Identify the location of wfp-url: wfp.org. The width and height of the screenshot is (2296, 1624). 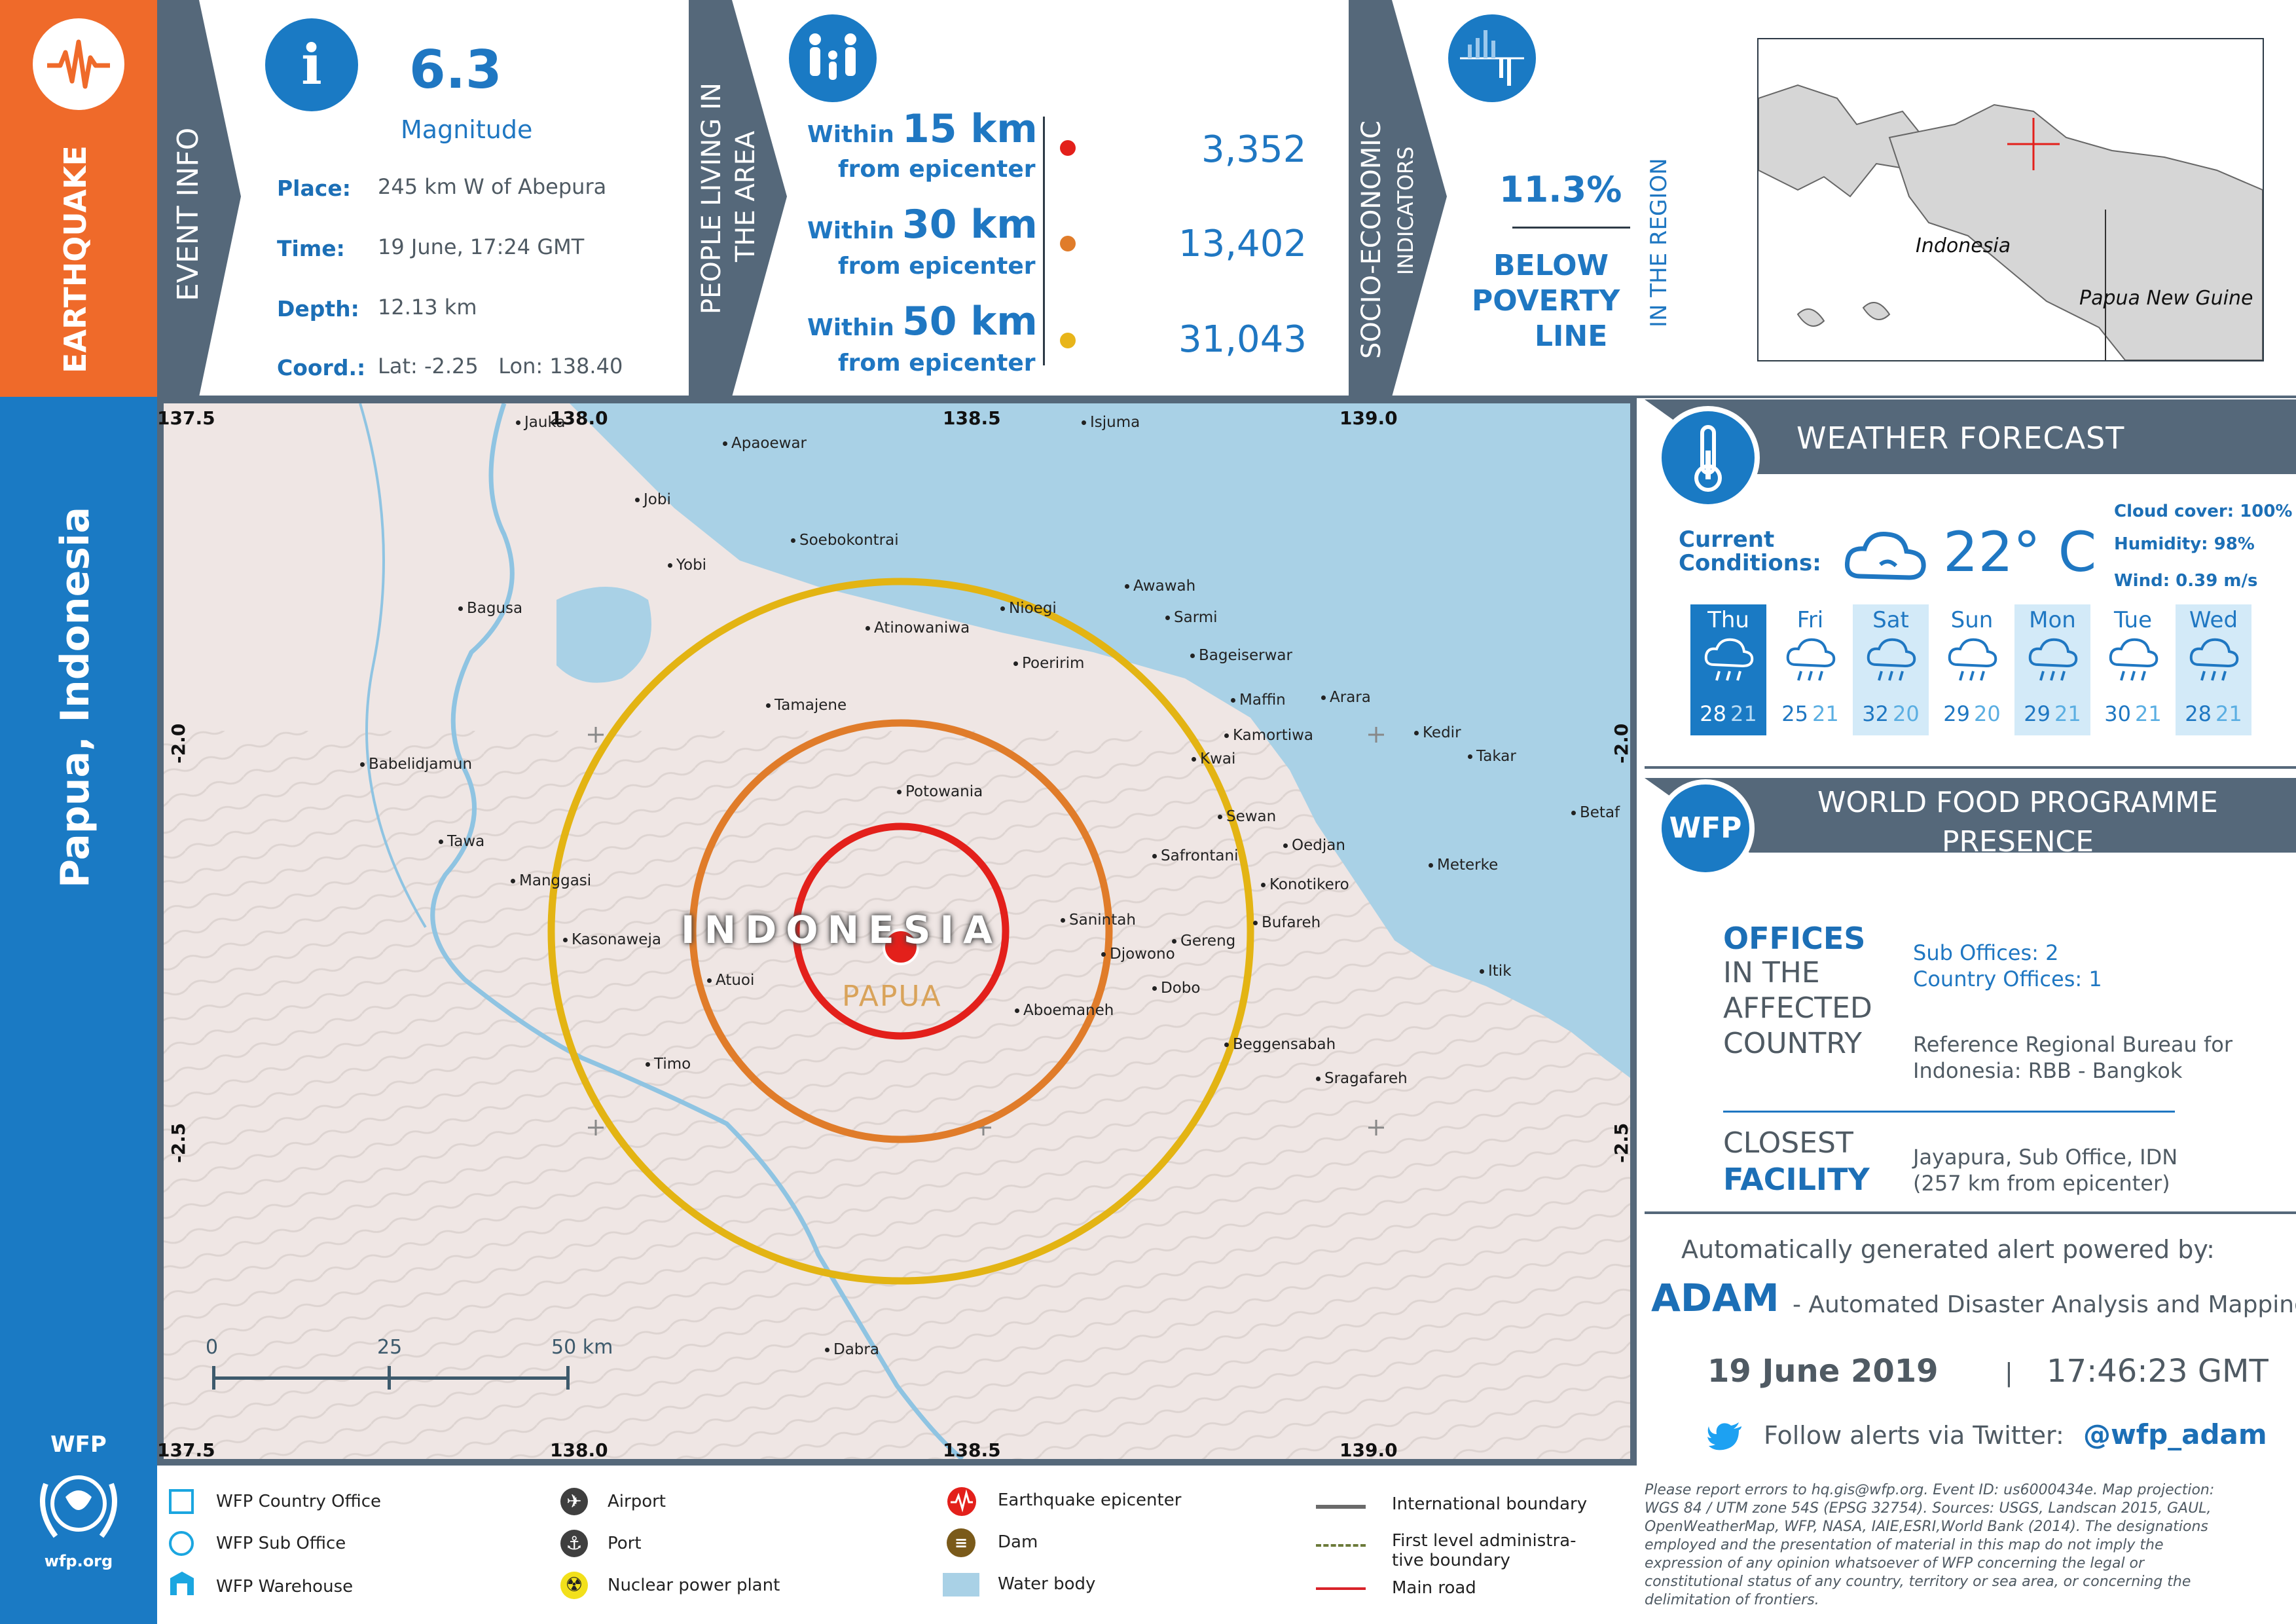
(78, 1561).